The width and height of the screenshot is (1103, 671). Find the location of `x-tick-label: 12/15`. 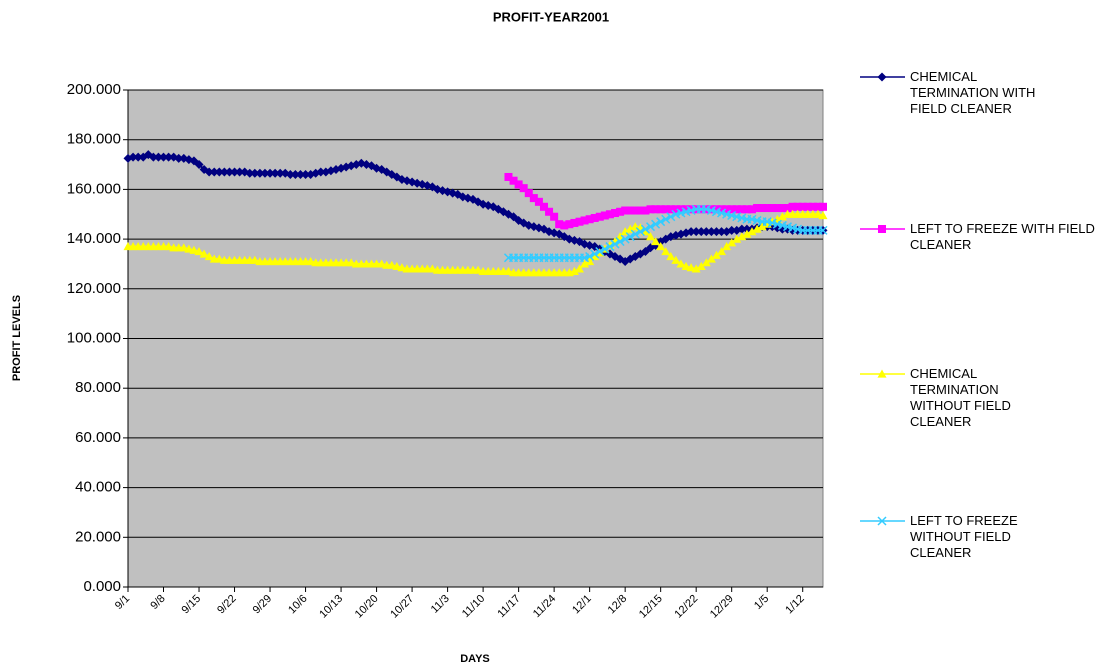

x-tick-label: 12/15 is located at coordinates (651, 607).